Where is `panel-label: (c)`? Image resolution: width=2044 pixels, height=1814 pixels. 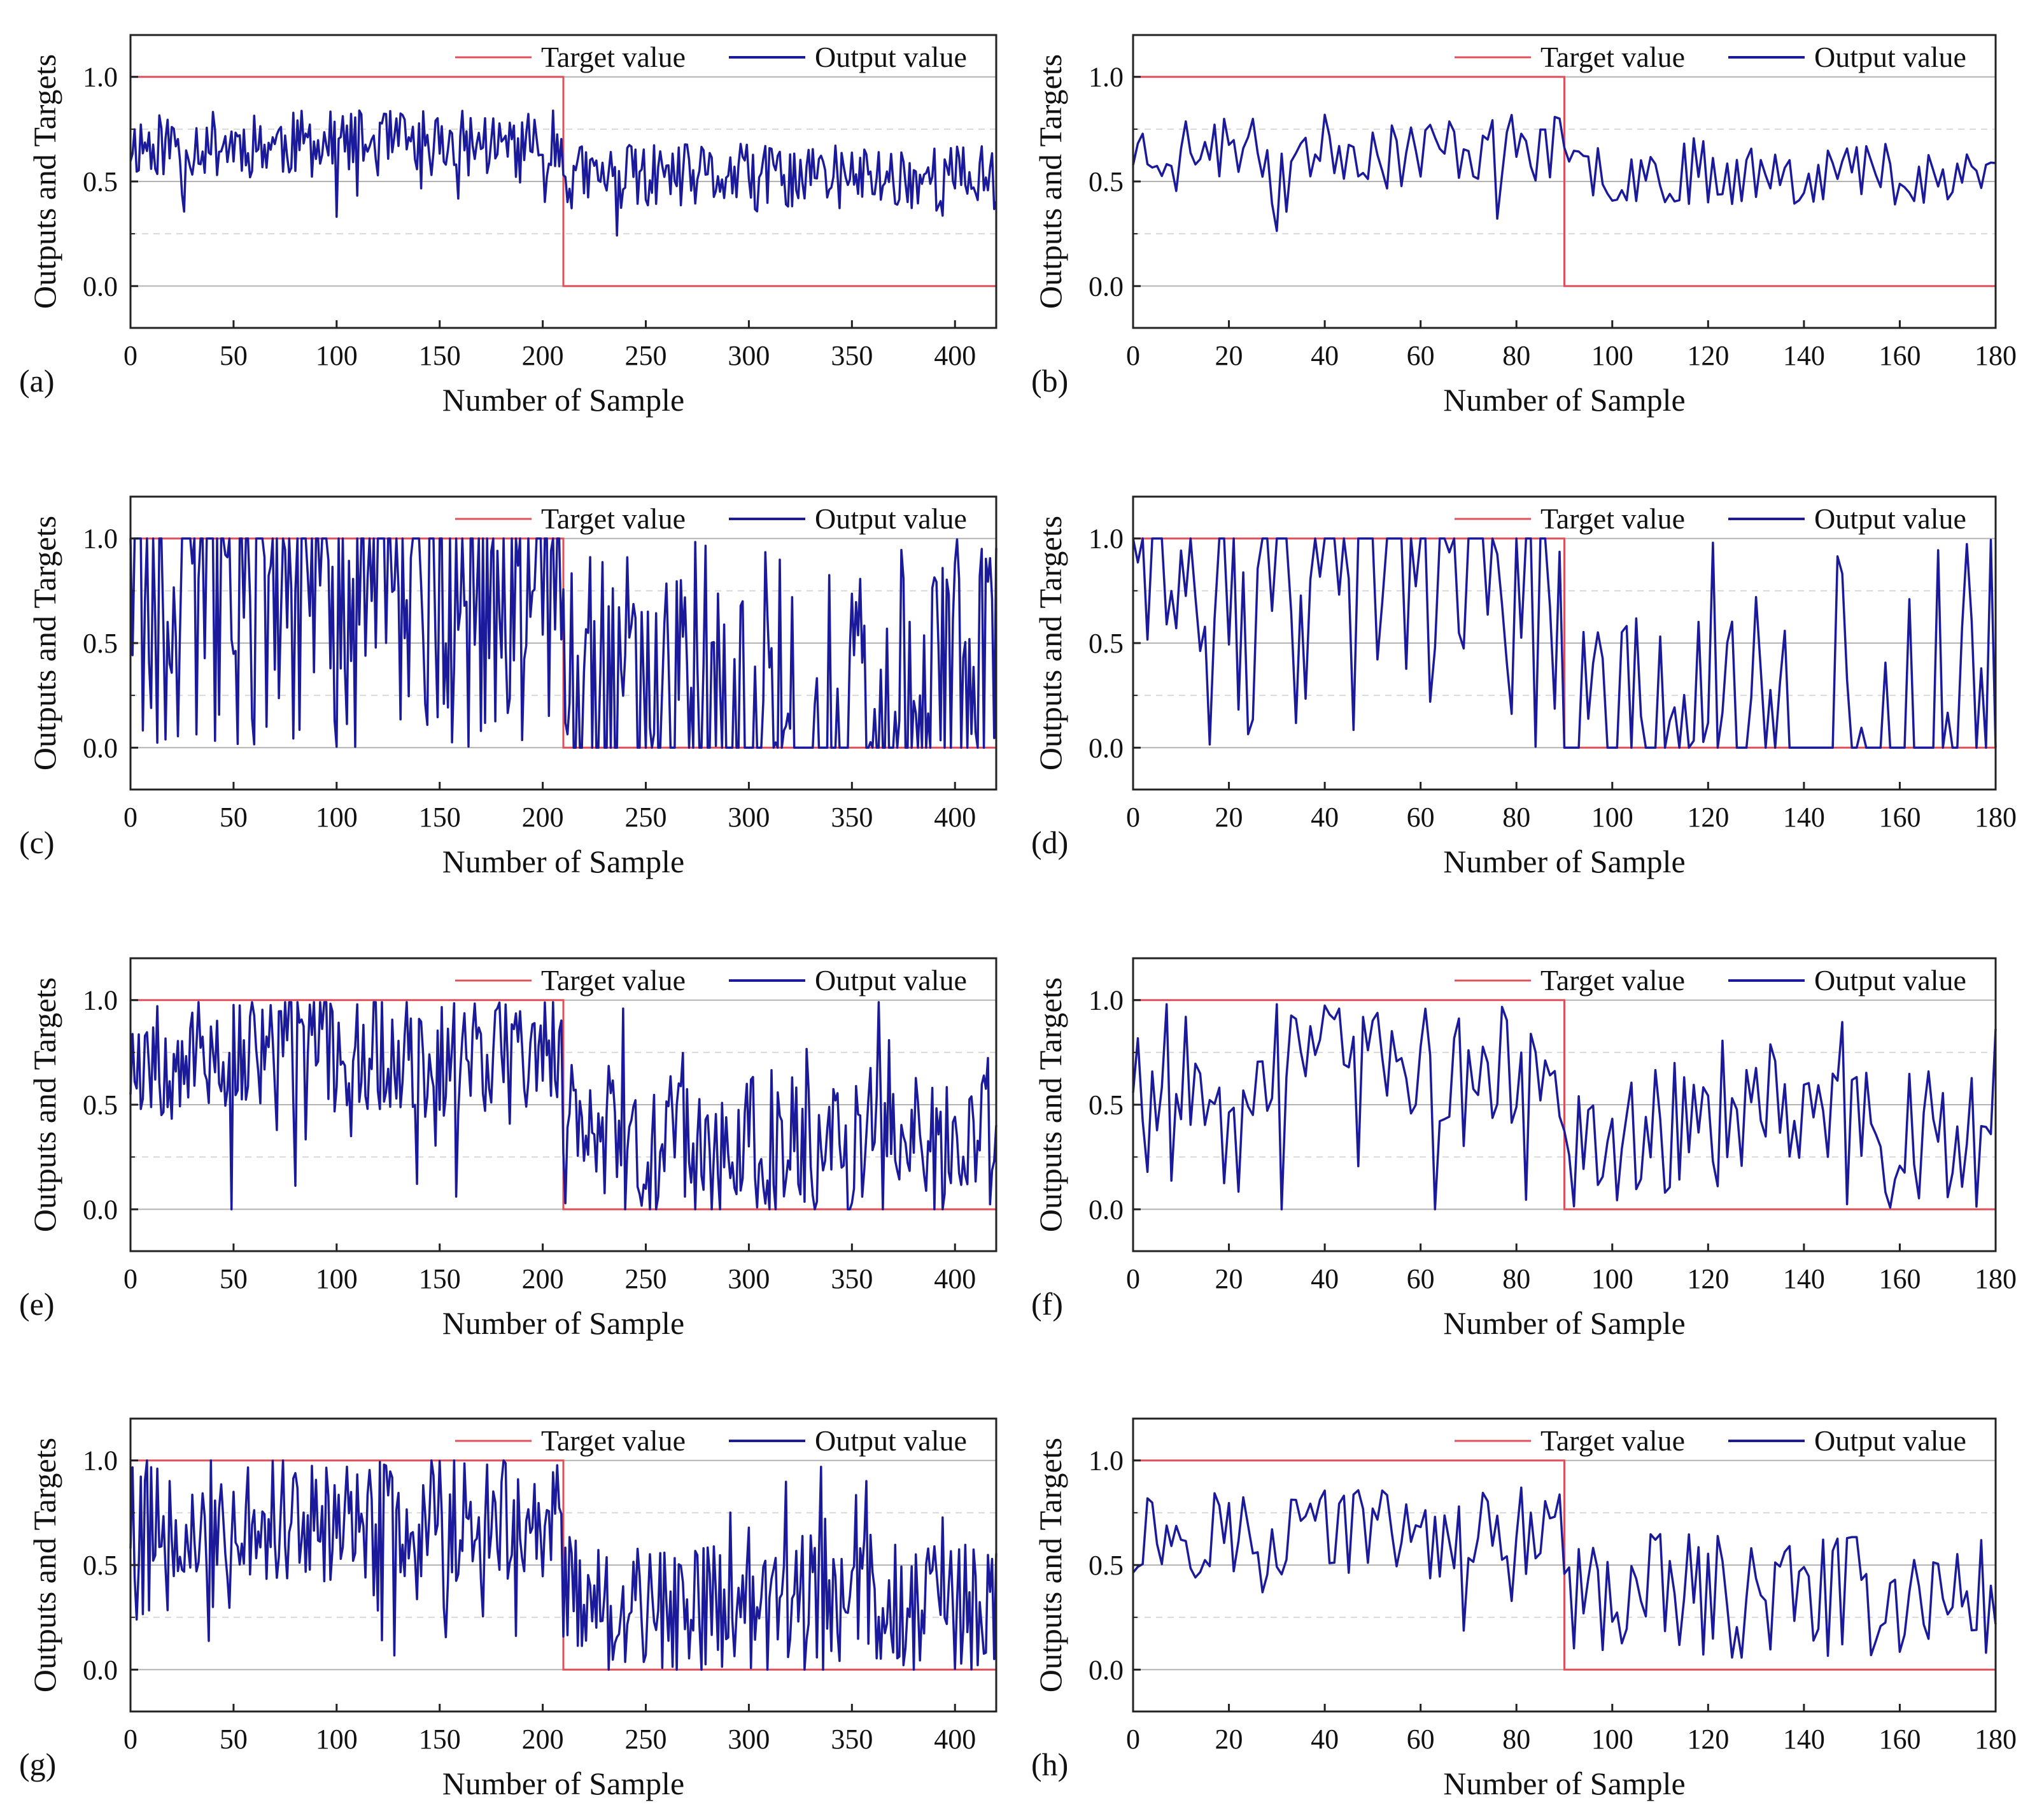
panel-label: (c) is located at coordinates (37, 842).